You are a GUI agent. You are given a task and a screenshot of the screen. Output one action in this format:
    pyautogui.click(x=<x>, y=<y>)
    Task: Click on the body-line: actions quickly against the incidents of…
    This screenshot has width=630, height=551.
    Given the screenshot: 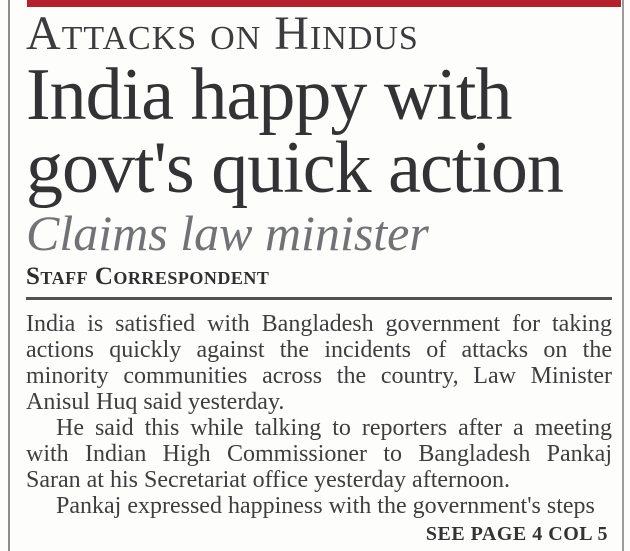 What is the action you would take?
    pyautogui.click(x=319, y=350)
    